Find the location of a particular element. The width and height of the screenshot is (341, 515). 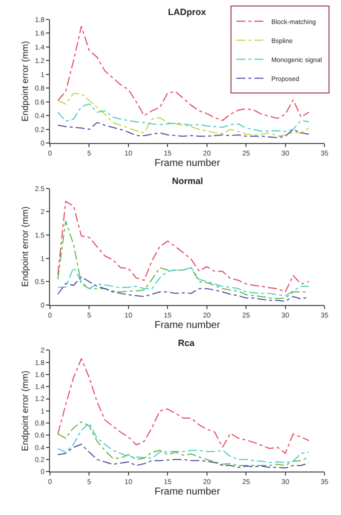

chart-title: Rca is located at coordinates (187, 343).